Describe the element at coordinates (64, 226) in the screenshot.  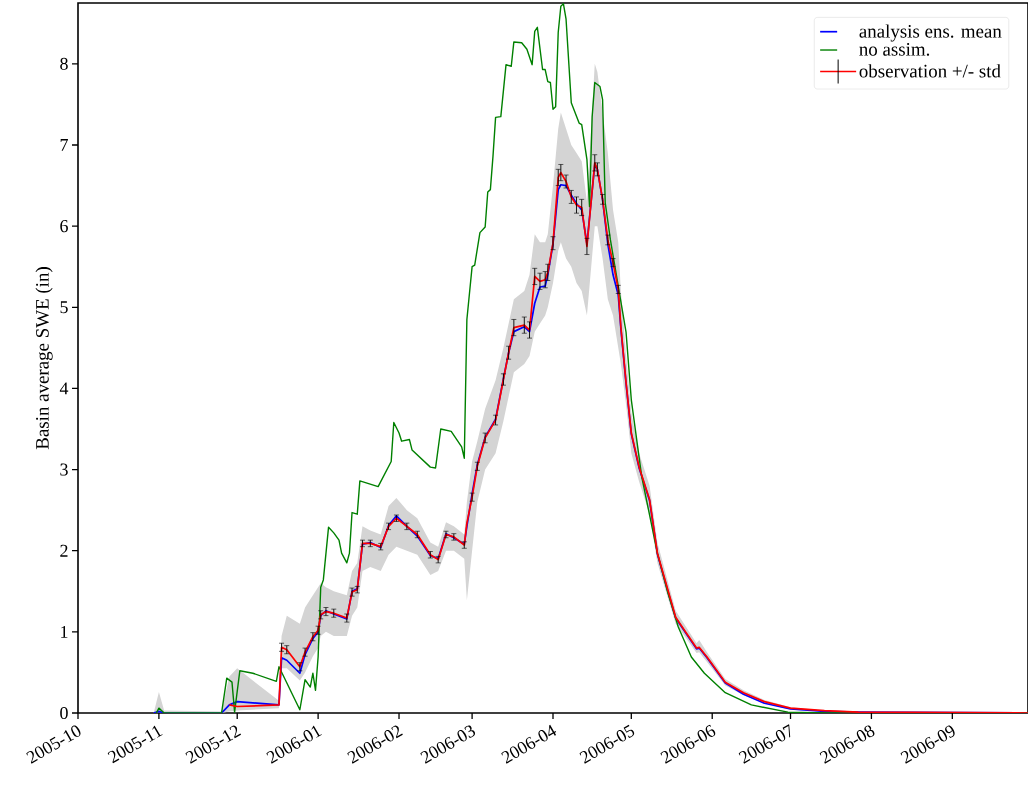
I see `y-tick-label: 6` at that location.